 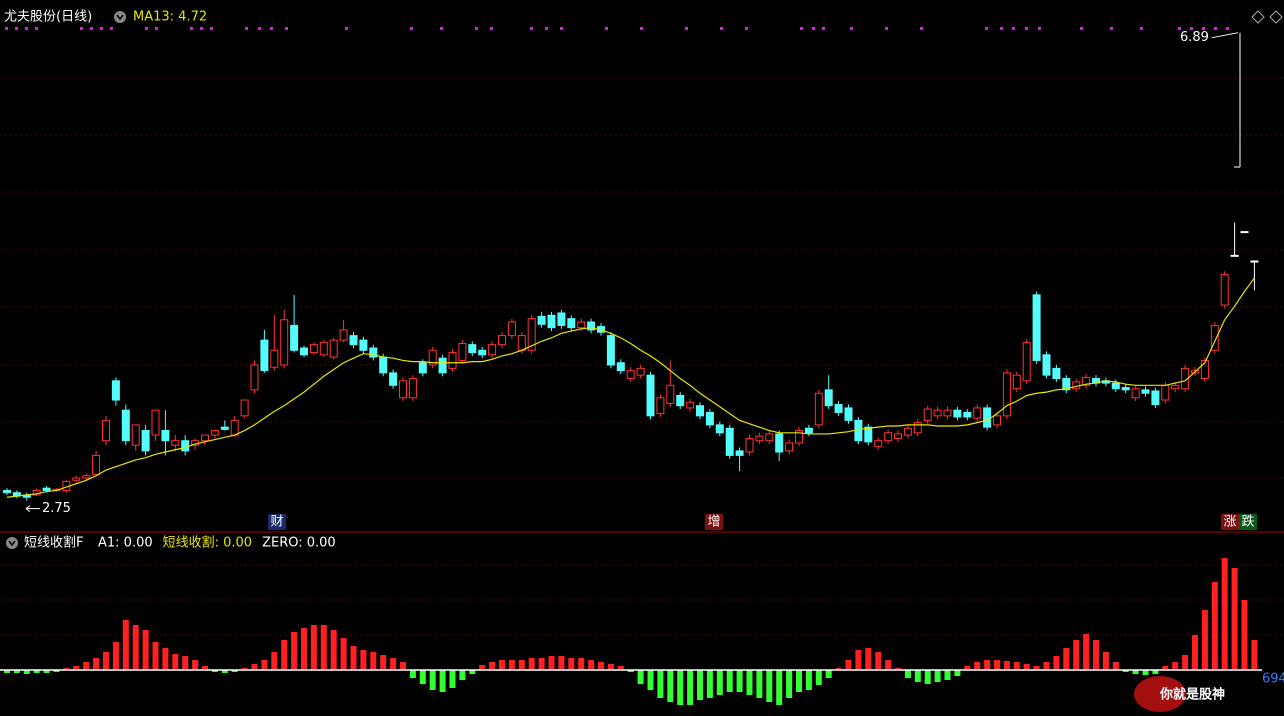 What do you see at coordinates (1229, 522) in the screenshot?
I see `annotation: 涨` at bounding box center [1229, 522].